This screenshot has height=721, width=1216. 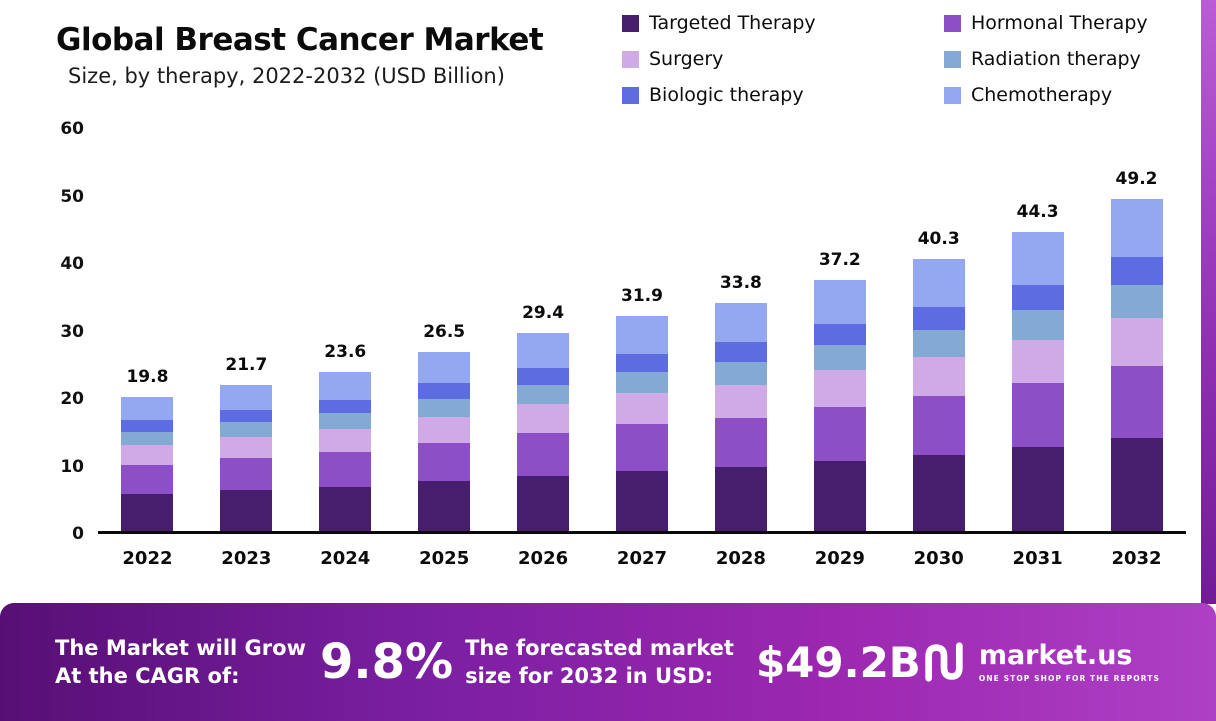 I want to click on forecast-label-line1: The forecasted market, so click(x=599, y=647).